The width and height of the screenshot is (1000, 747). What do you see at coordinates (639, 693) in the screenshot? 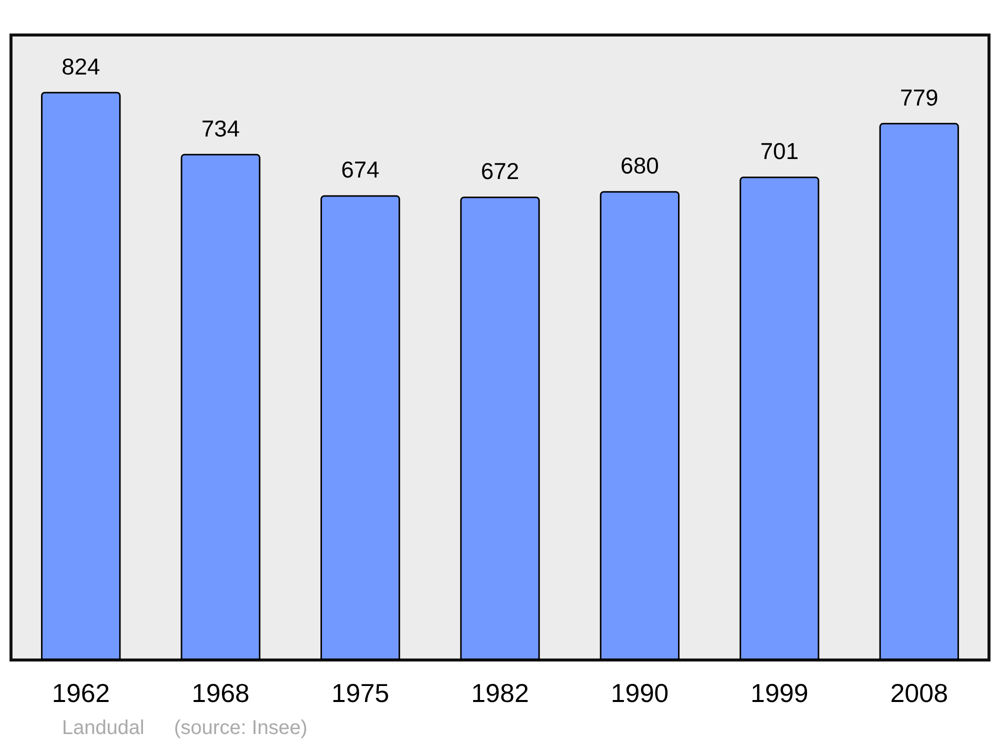
I see `x-tick-label: 1990` at bounding box center [639, 693].